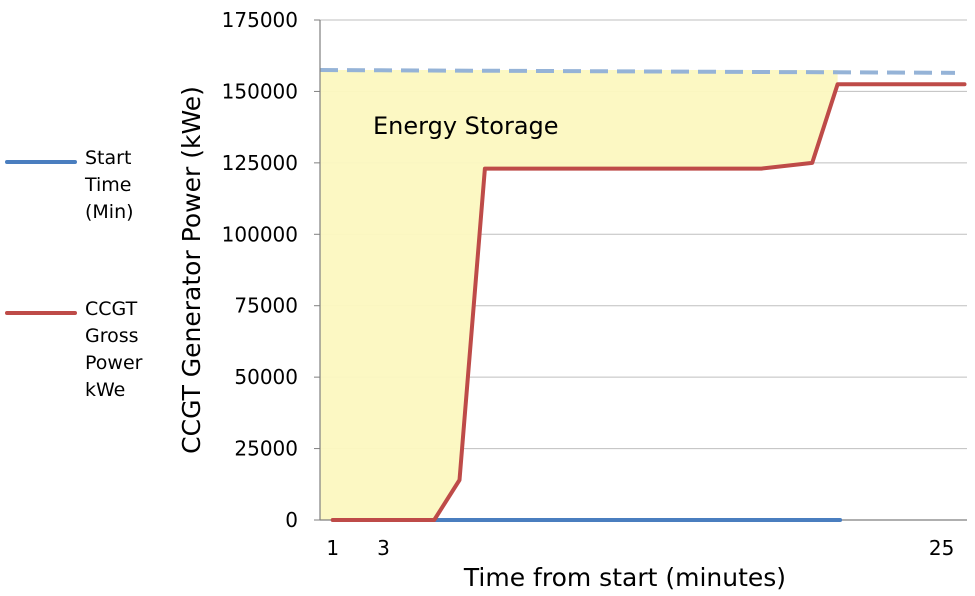  I want to click on y-tick-label: 175000, so click(260, 20).